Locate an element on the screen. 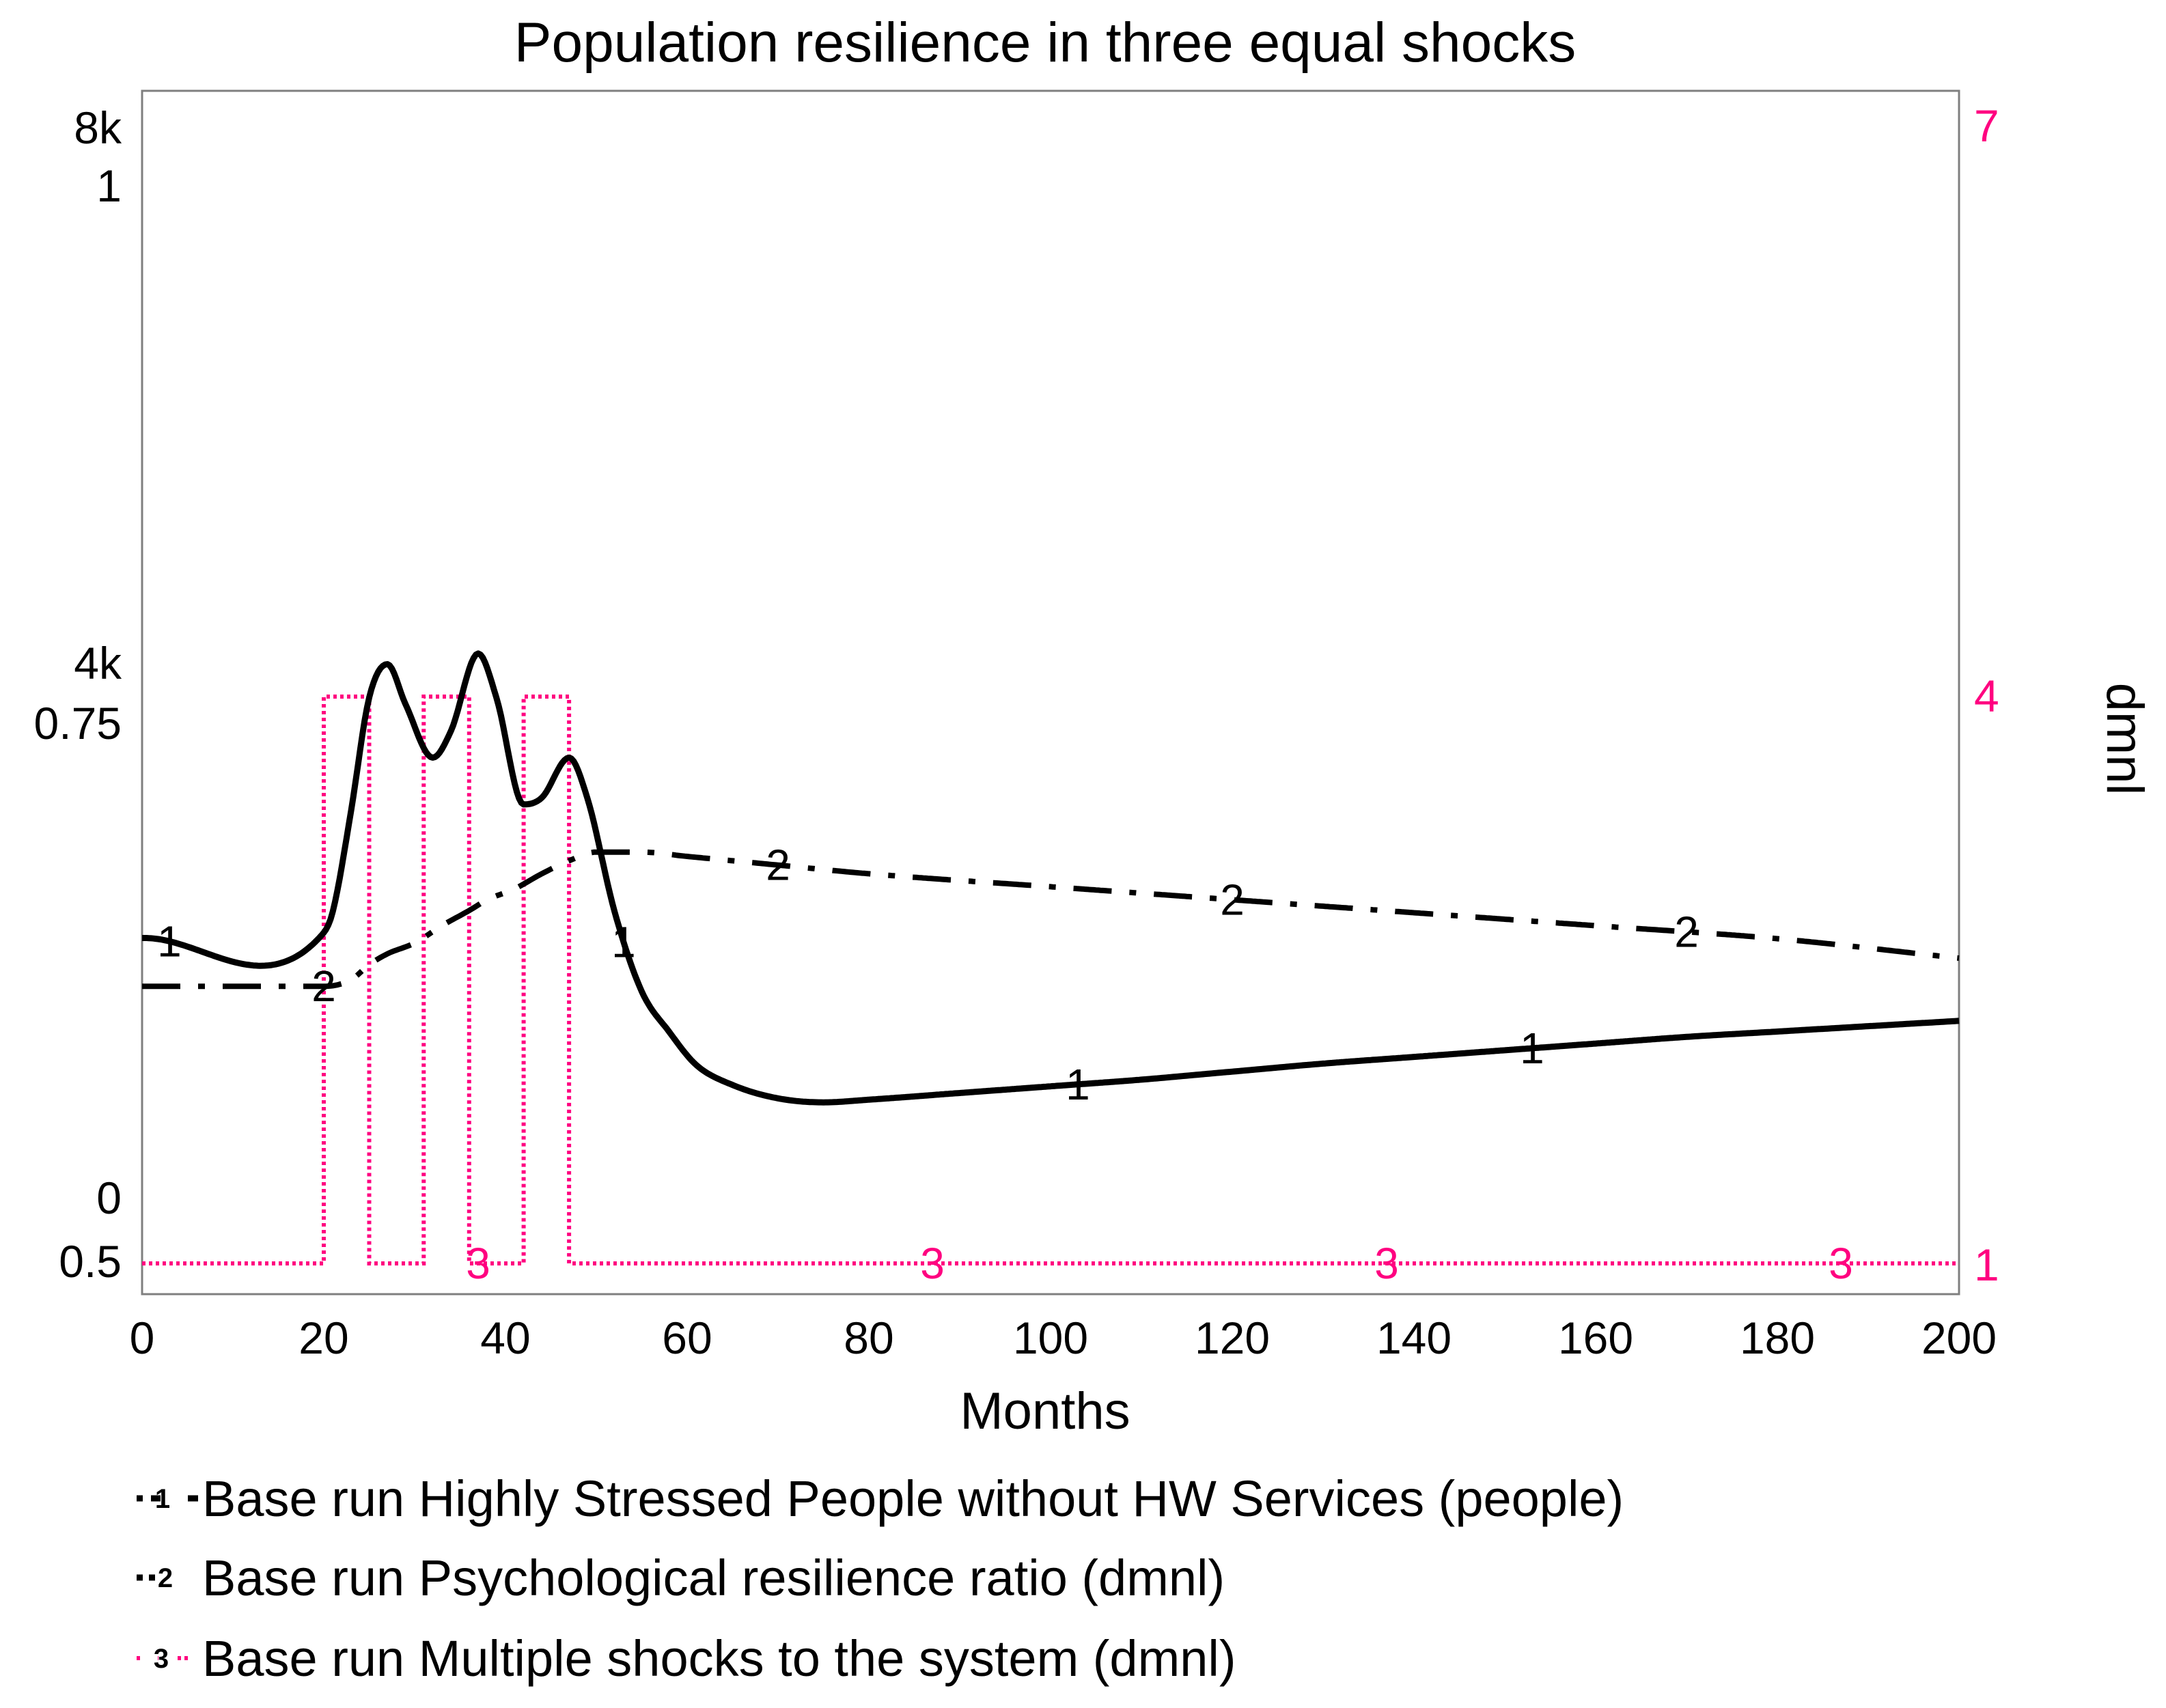 The height and width of the screenshot is (1708, 2166). x-tick-label: 0 is located at coordinates (142, 1338).